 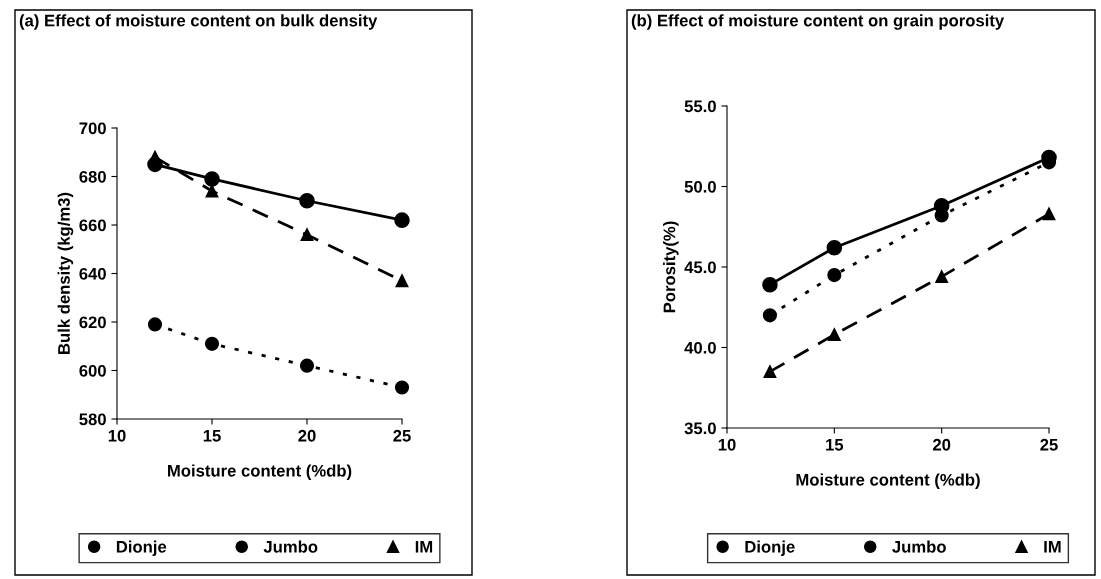 I want to click on y-tick-label: 640, so click(x=92, y=273).